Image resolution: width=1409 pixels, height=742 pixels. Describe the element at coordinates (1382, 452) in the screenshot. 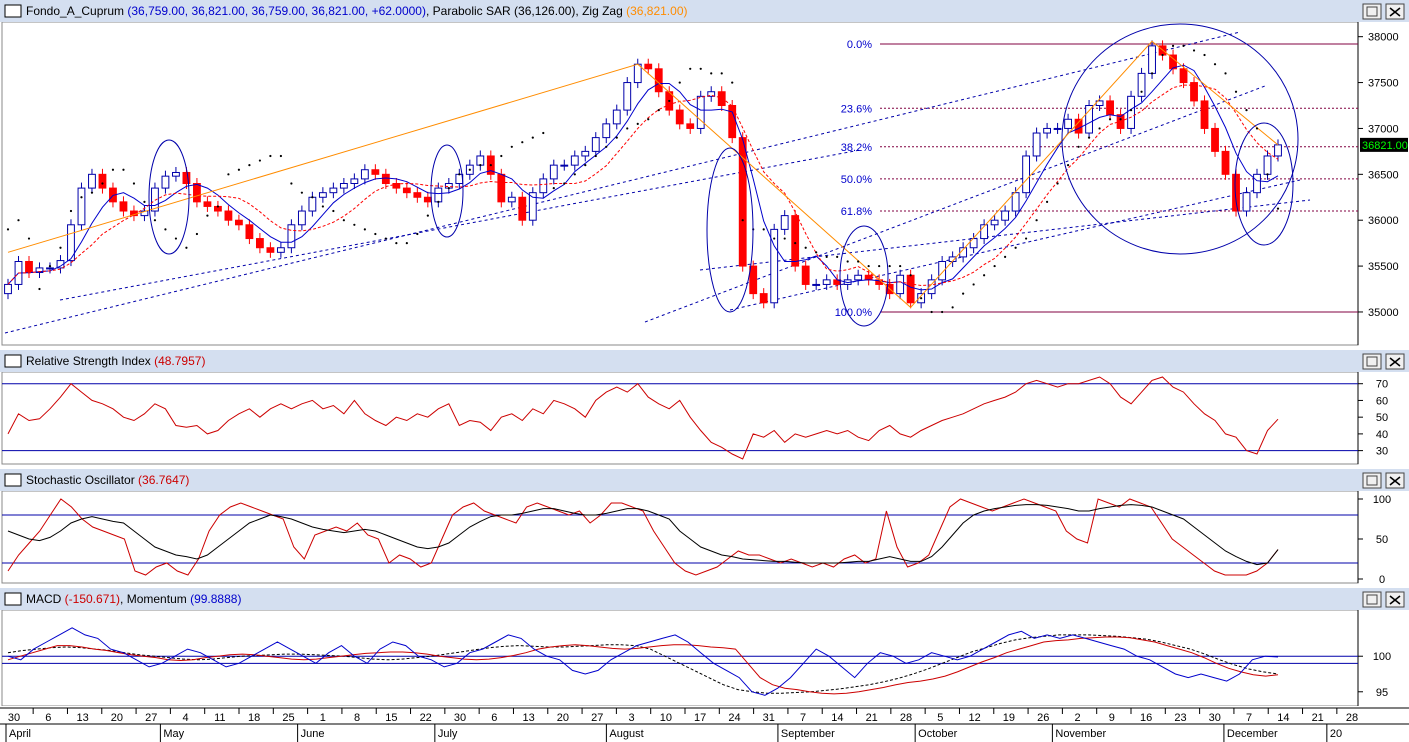

I see `osc-tick-label: 30` at that location.